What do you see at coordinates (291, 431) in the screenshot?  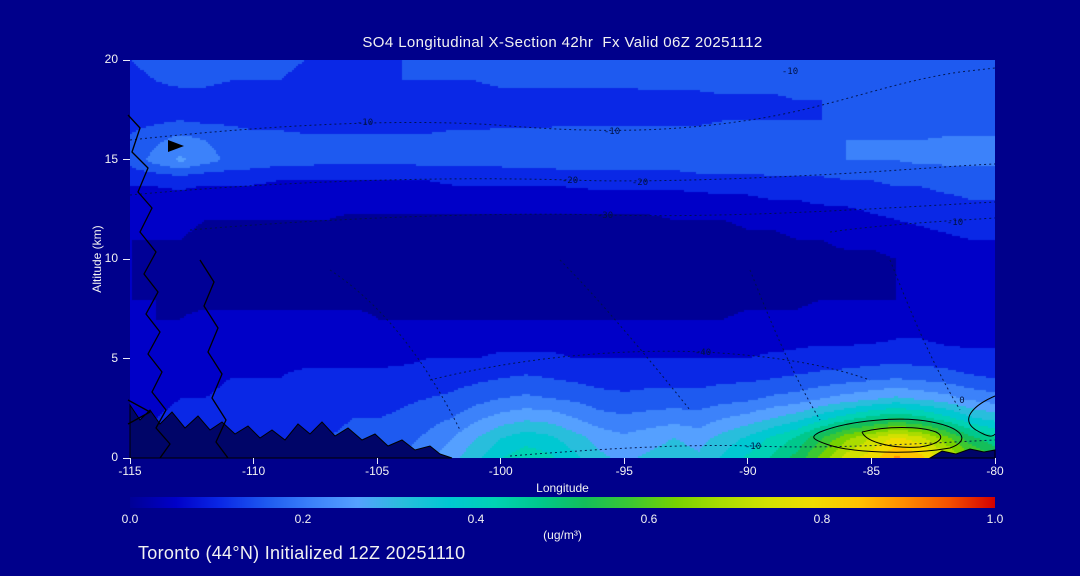 I see `terrain-silhouette` at bounding box center [291, 431].